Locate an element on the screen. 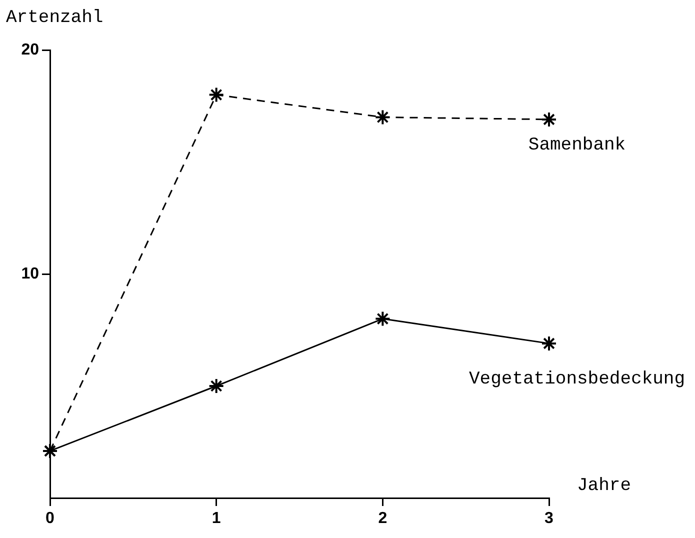 The height and width of the screenshot is (538, 695). y-tick-label: 10 is located at coordinates (30, 273).